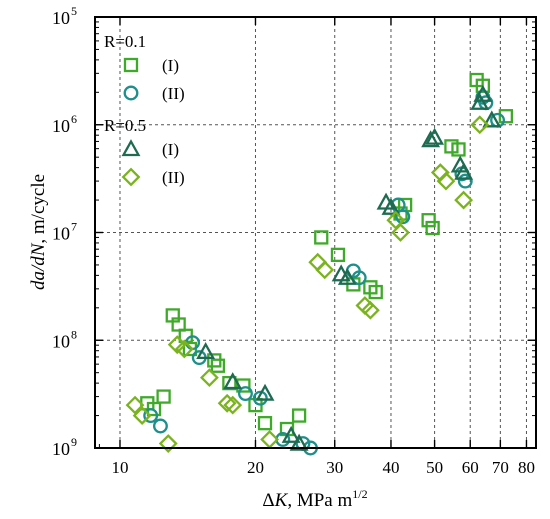 This screenshot has width=550, height=519. What do you see at coordinates (255, 467) in the screenshot?
I see `x-tick-label: 20` at bounding box center [255, 467].